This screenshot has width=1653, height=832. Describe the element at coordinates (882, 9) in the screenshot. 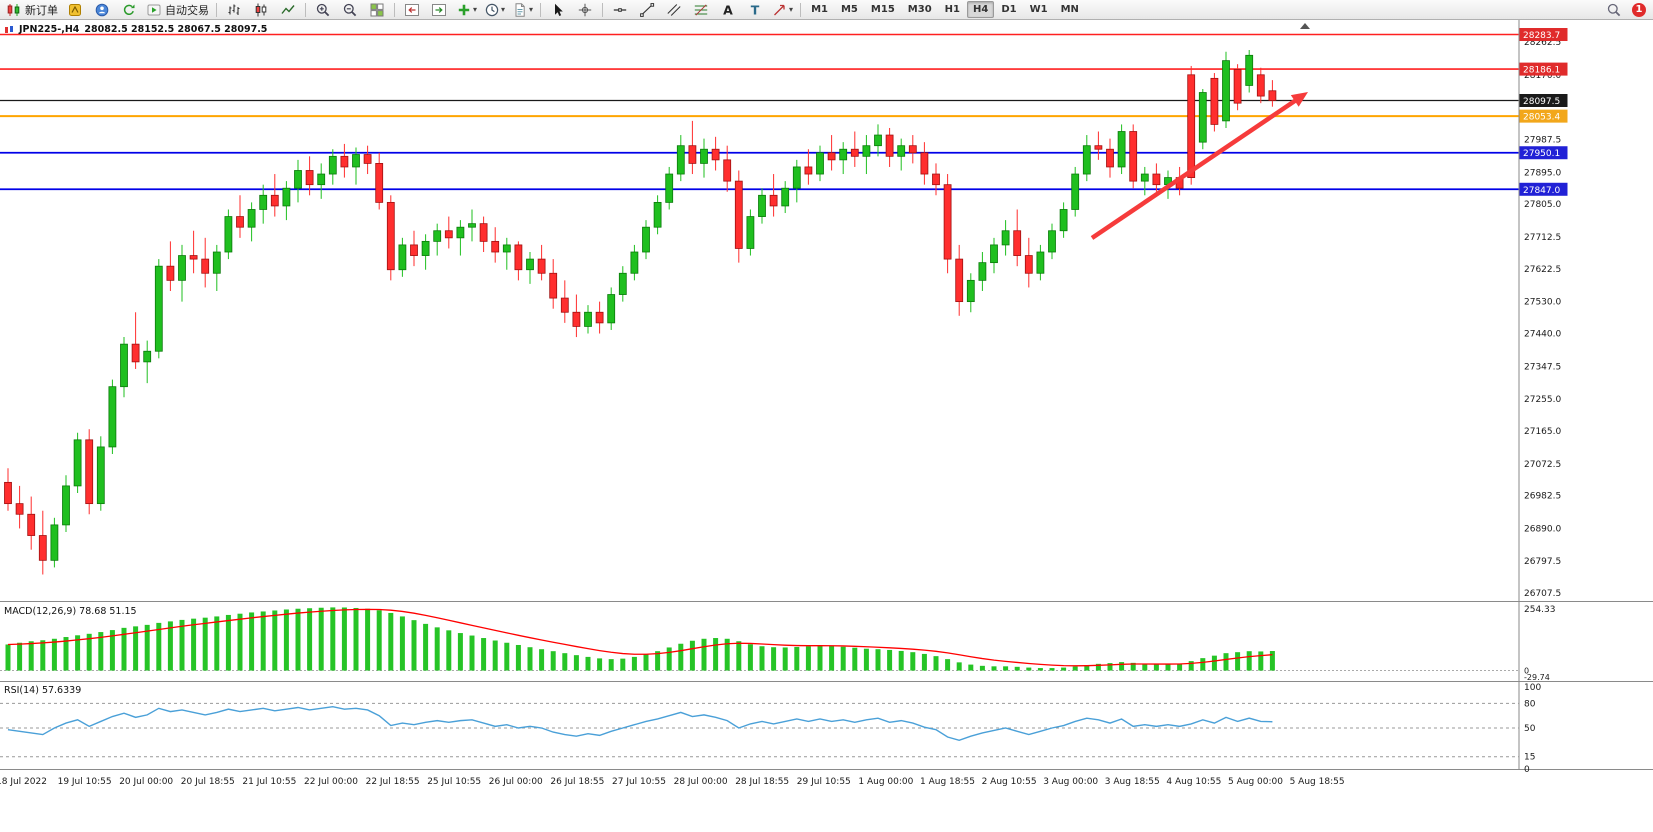

I see `timeframe-button-m15: M15` at that location.